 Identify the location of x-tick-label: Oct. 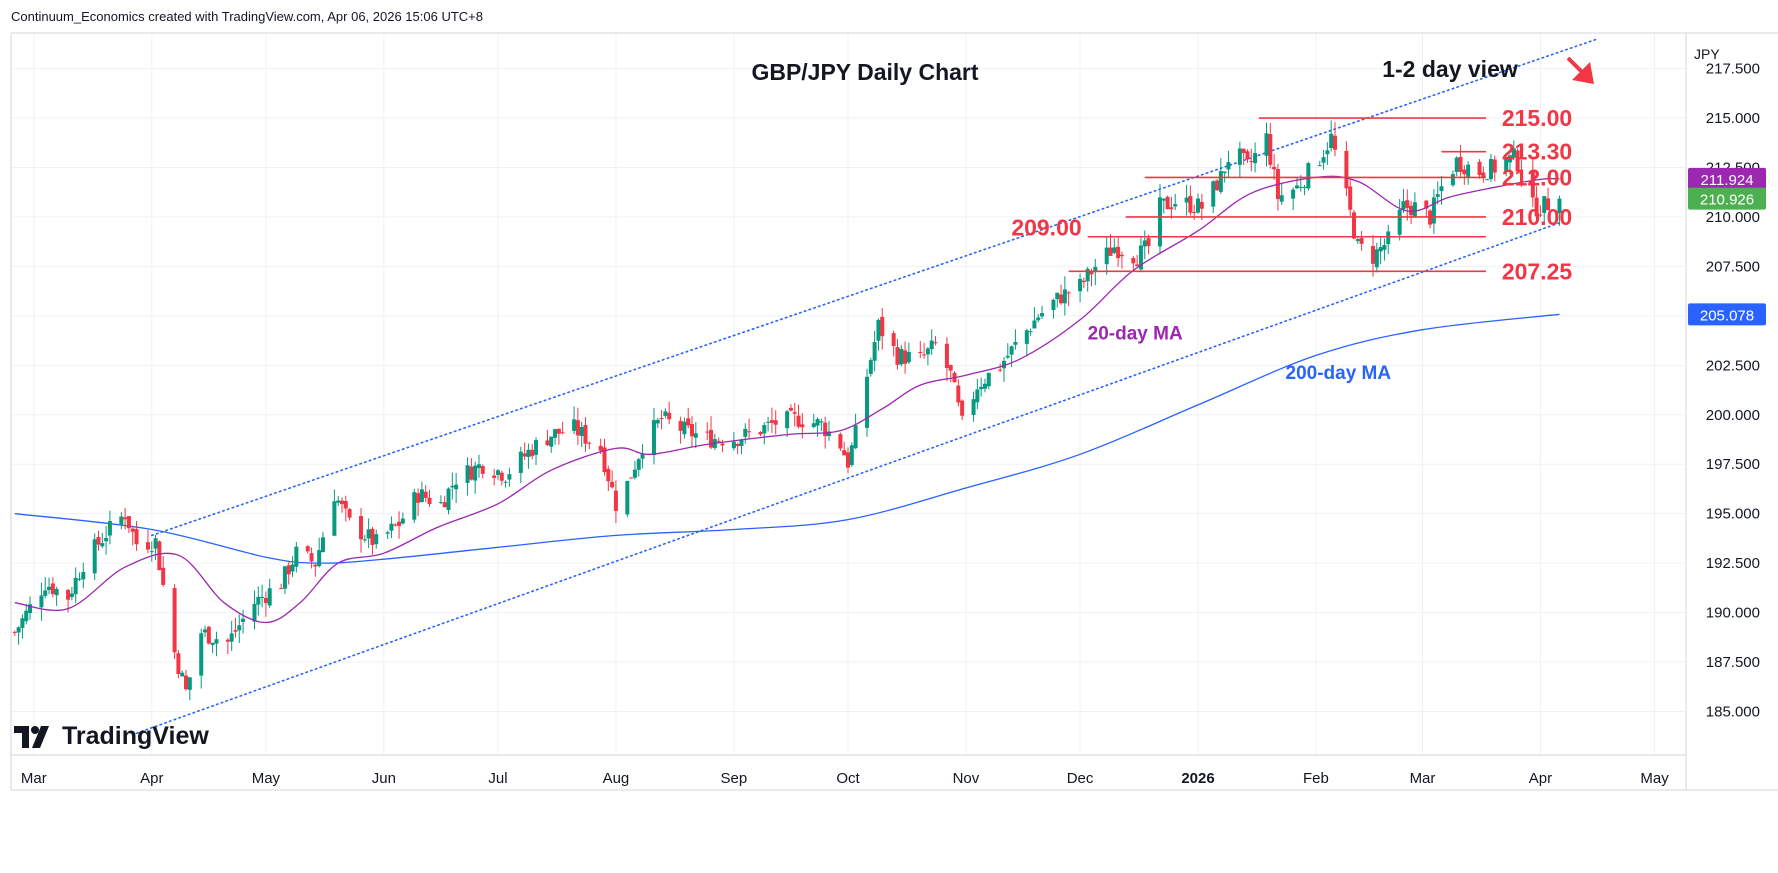
(848, 778).